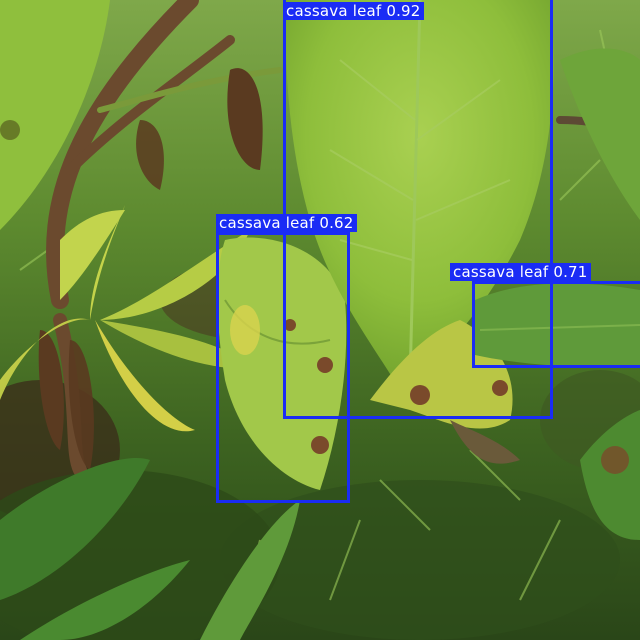 The height and width of the screenshot is (640, 640). I want to click on detection-label-3: cassava leaf 0.71, so click(520, 272).